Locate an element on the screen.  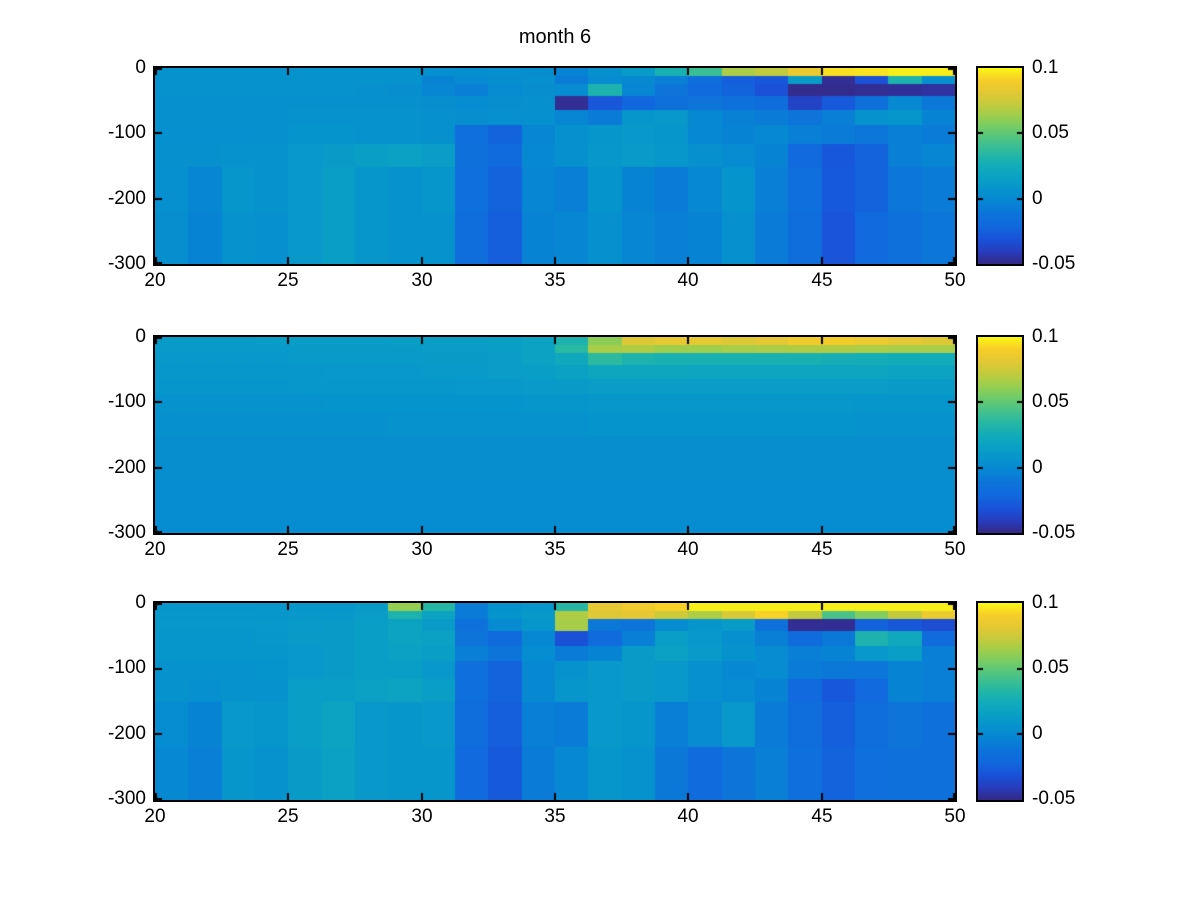
heatmap-plot-top is located at coordinates (555, 166).